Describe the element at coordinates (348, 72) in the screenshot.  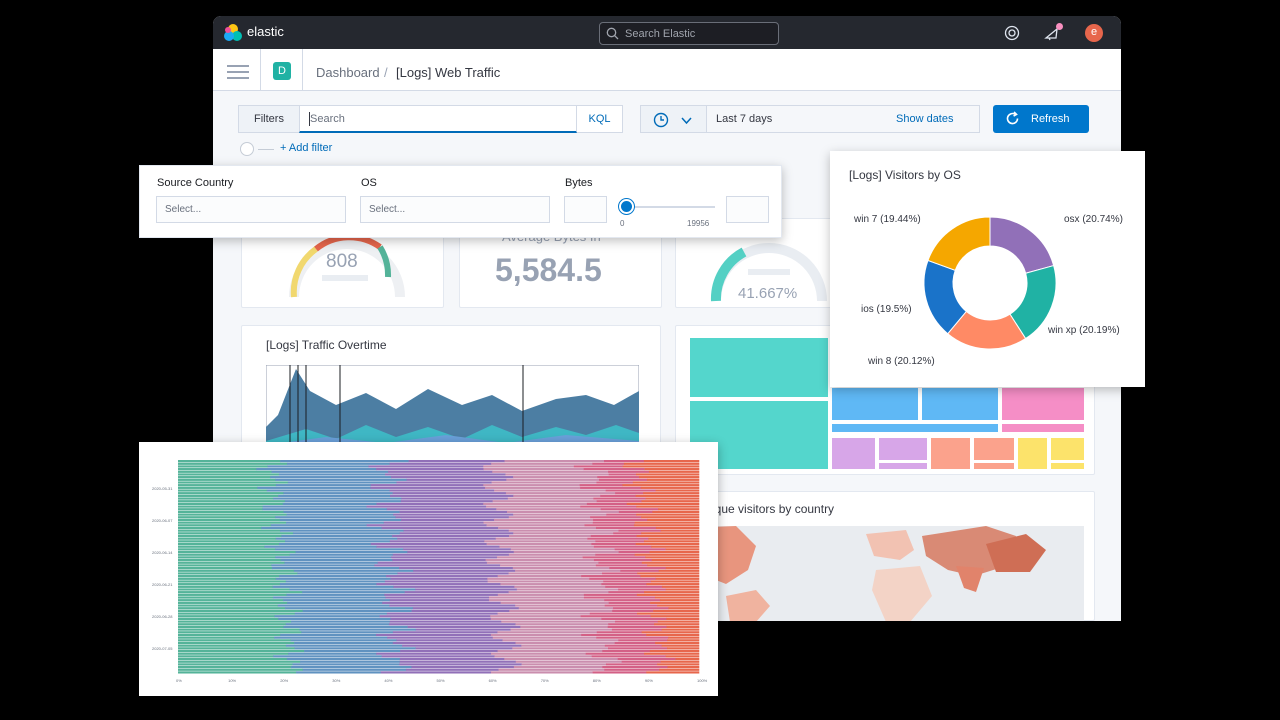
I see `breadcrumb-dashboard: Dashboard` at that location.